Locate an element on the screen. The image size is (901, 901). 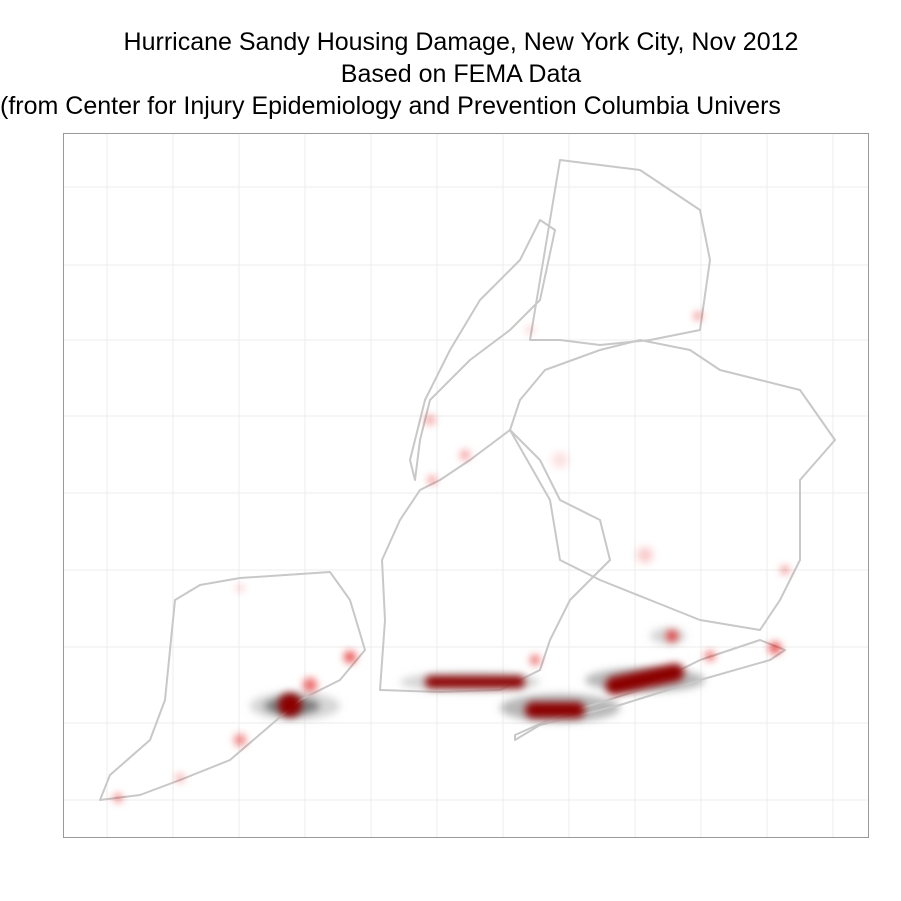
manhattan is located at coordinates (482, 350).